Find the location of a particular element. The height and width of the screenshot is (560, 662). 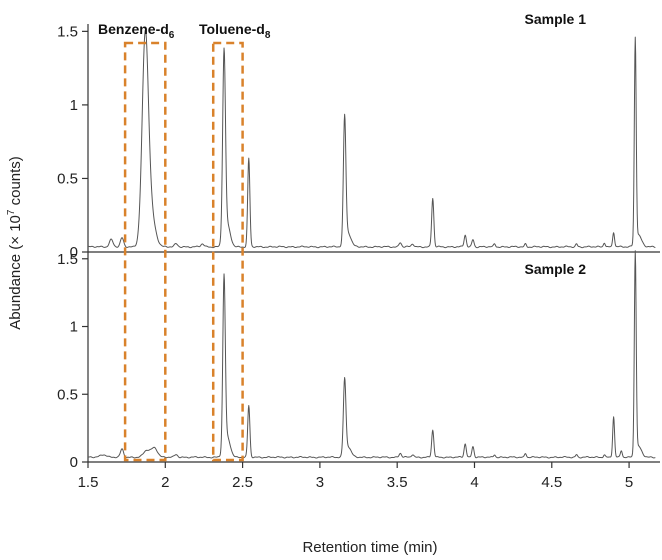

panel-label: Sample 2 is located at coordinates (556, 269).